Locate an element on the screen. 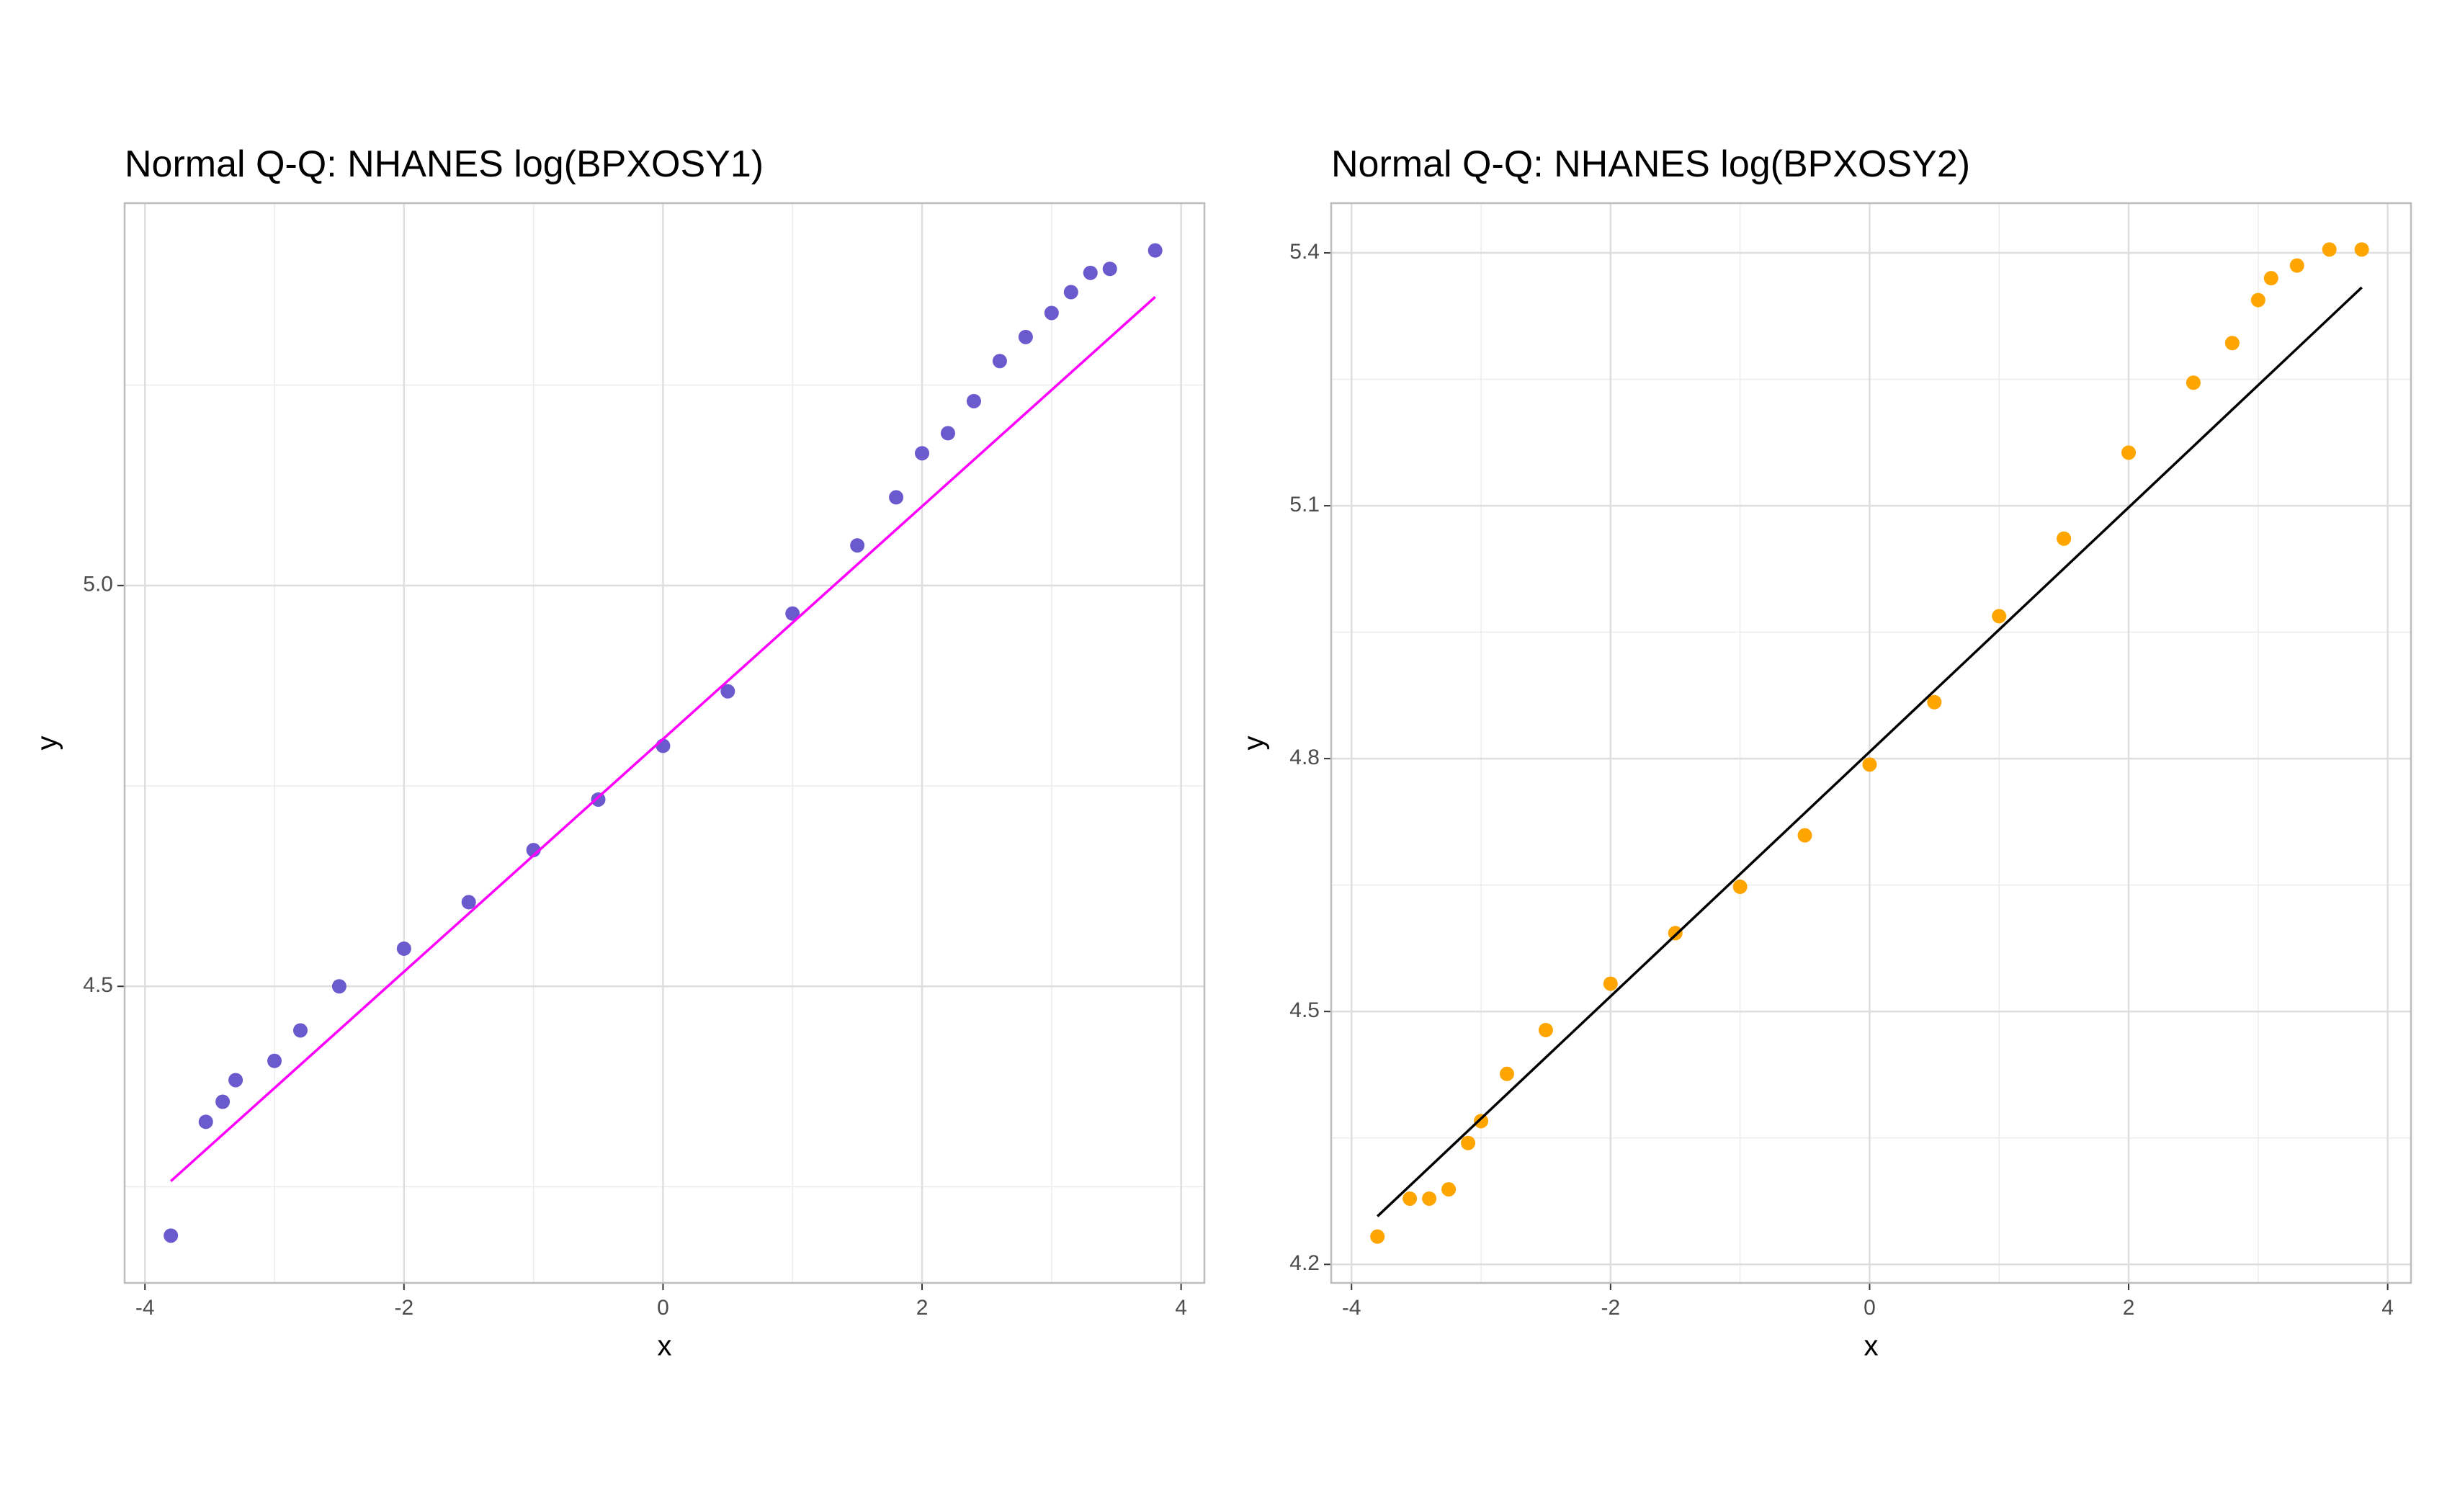 The image size is (2447, 1512). y-tick-label: 4.2 is located at coordinates (1304, 1263).